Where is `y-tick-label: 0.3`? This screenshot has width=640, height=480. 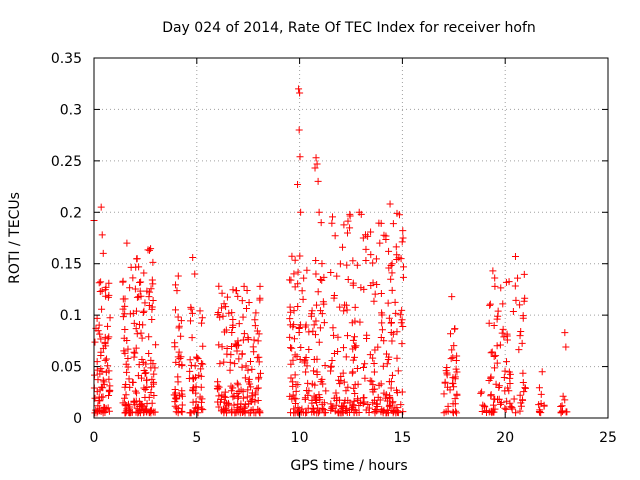 y-tick-label: 0.3 is located at coordinates (71, 110).